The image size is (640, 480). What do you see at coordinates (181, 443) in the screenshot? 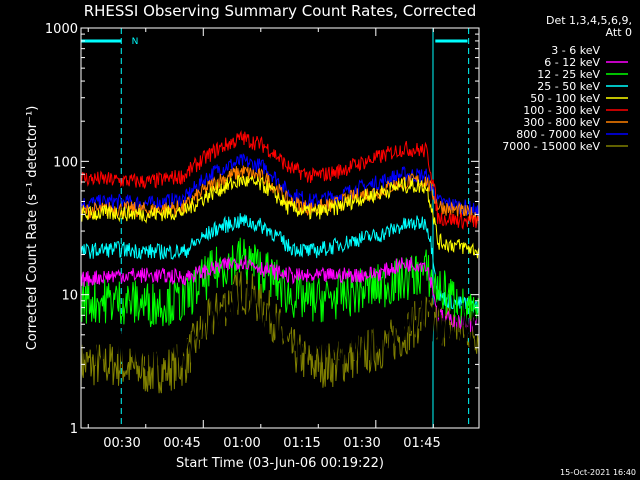
I see `x-tick-label: 00:45` at bounding box center [181, 443].